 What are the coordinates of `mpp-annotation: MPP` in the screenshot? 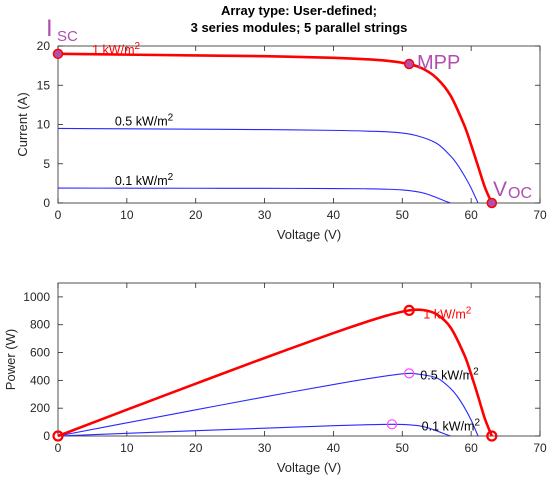 It's located at (438, 63).